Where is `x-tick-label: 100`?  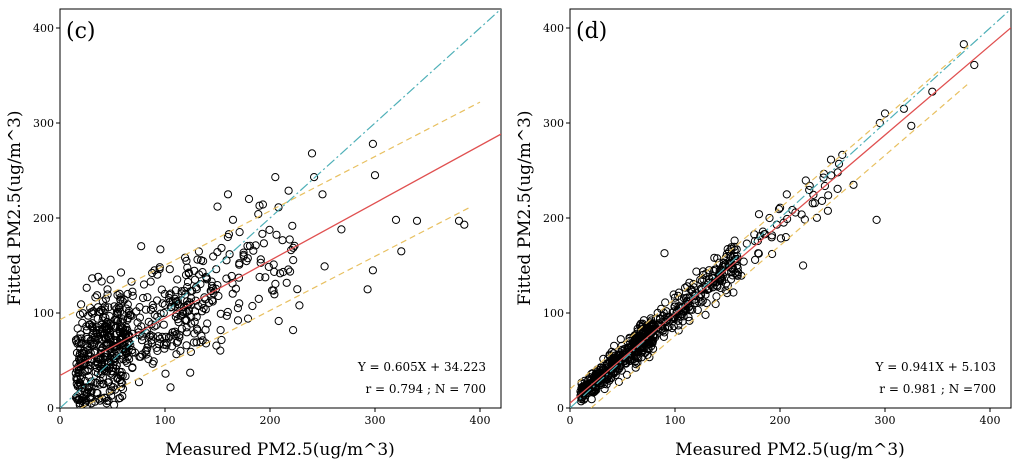
x-tick-label: 100 is located at coordinates (165, 420).